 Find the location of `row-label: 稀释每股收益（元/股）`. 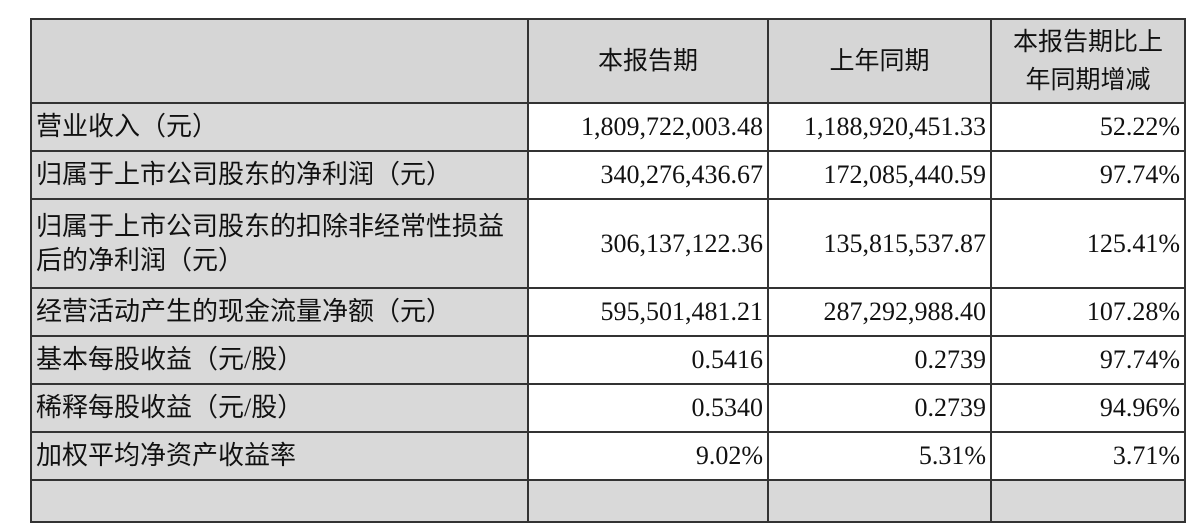

row-label: 稀释每股收益（元/股） is located at coordinates (279, 408).